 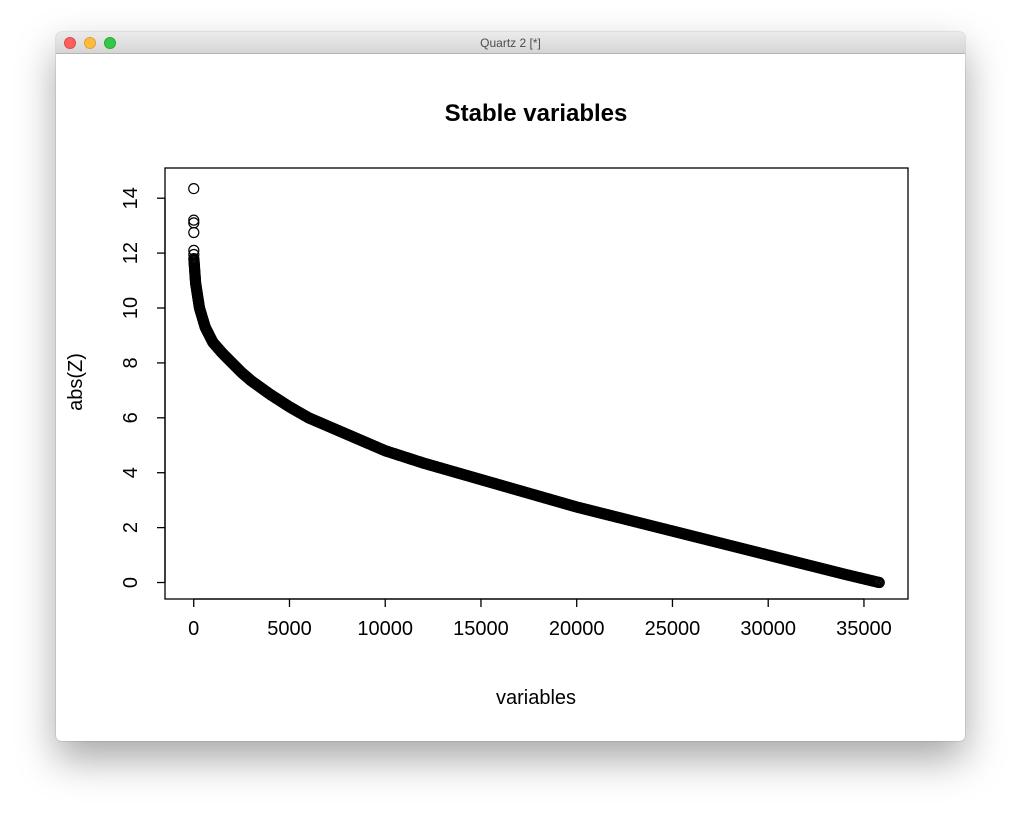 I want to click on y-tick-label: 2, so click(x=131, y=527).